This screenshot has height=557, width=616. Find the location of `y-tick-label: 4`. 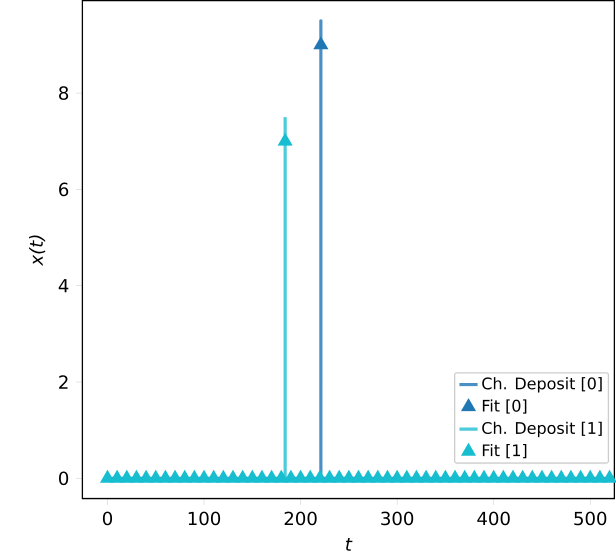

y-tick-label: 4 is located at coordinates (63, 285).